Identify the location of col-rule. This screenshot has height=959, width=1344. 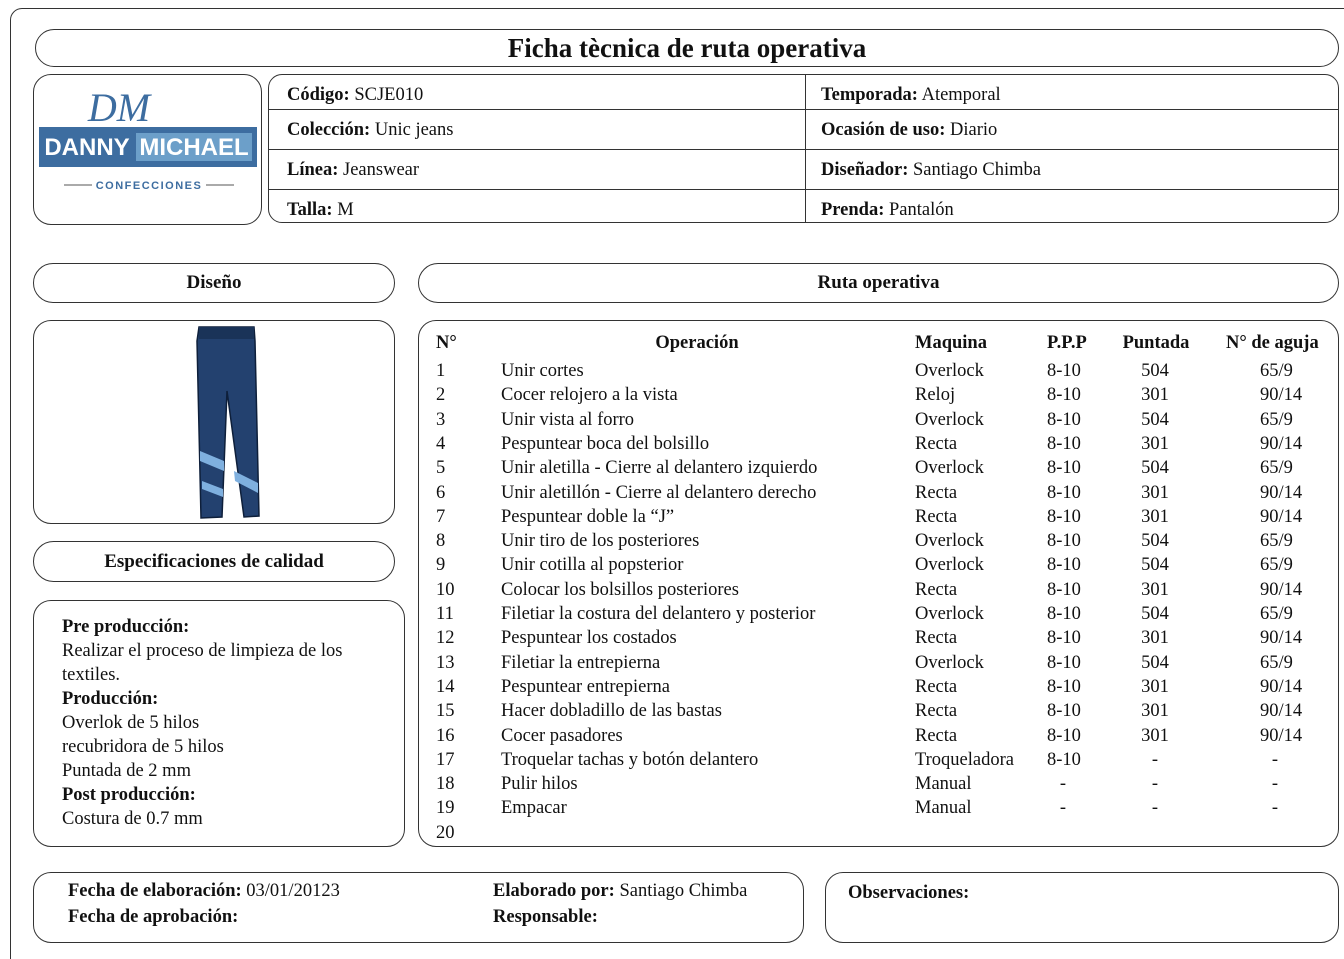
(805, 148).